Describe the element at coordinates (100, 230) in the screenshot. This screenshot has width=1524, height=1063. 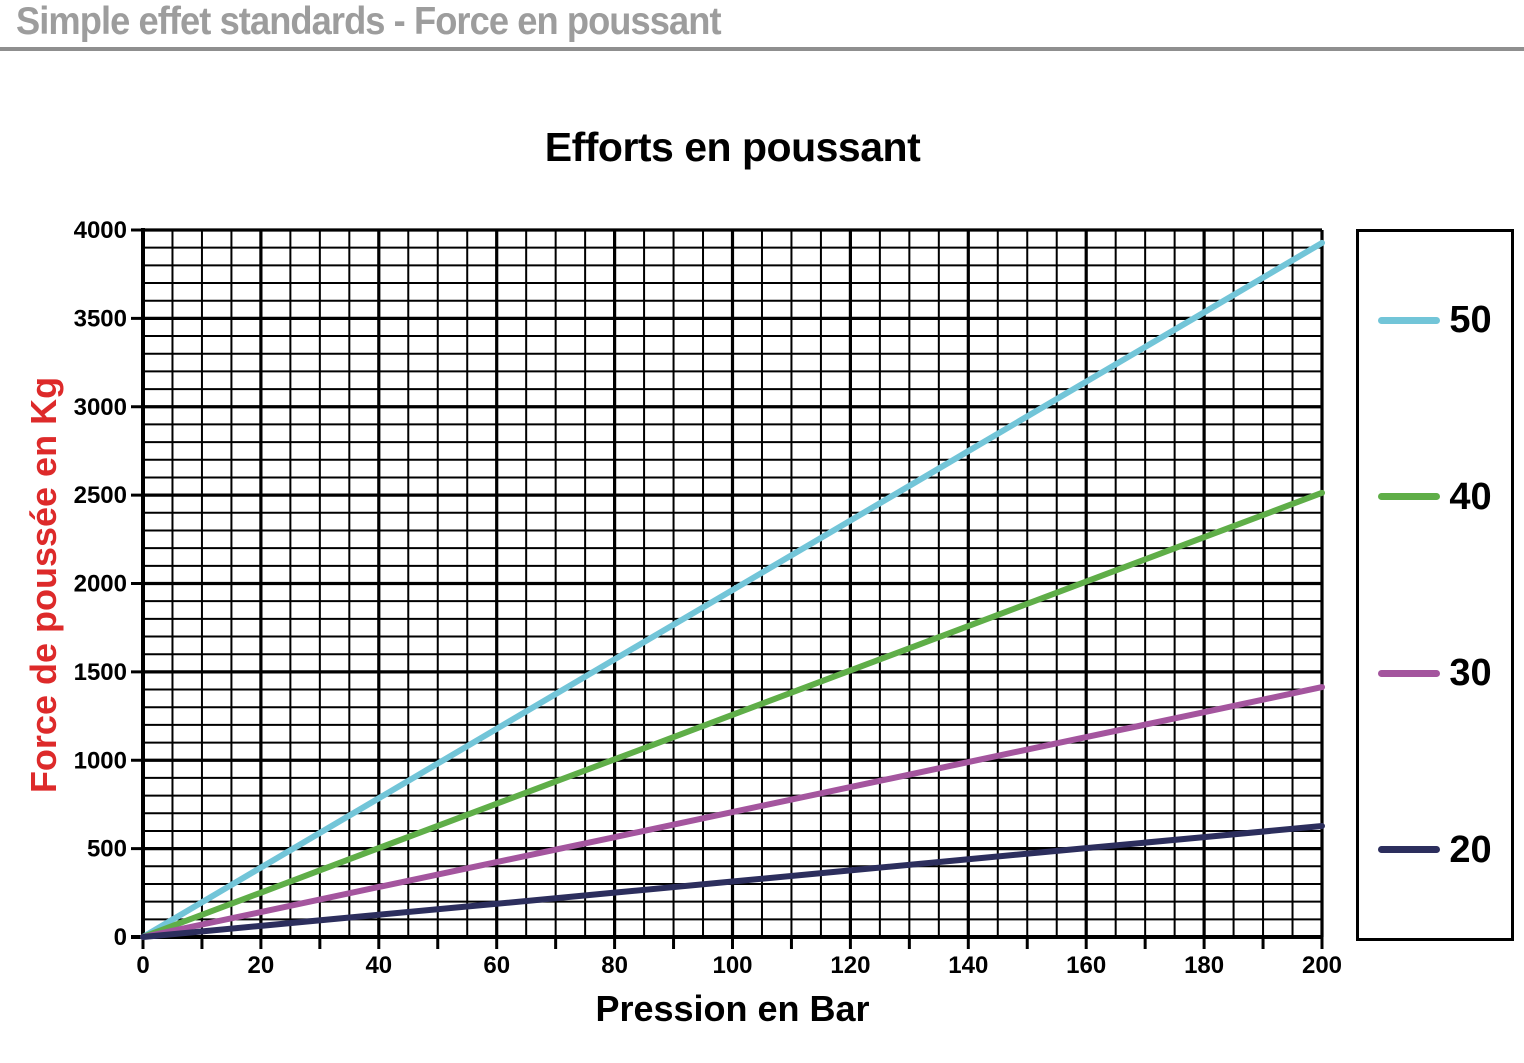
I see `y-tick-label: 4000` at that location.